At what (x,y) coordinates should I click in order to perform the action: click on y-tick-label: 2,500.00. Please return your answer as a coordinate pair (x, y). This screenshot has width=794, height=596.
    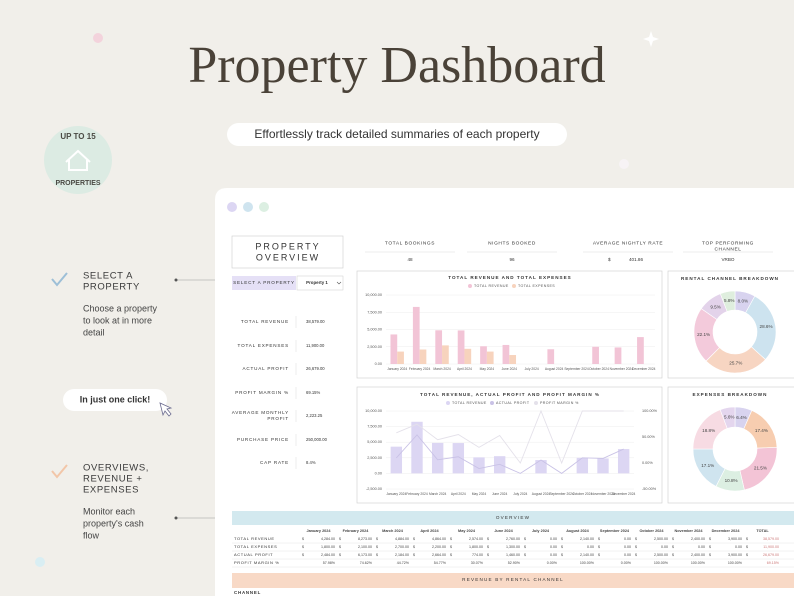
    Looking at the image, I should click on (374, 347).